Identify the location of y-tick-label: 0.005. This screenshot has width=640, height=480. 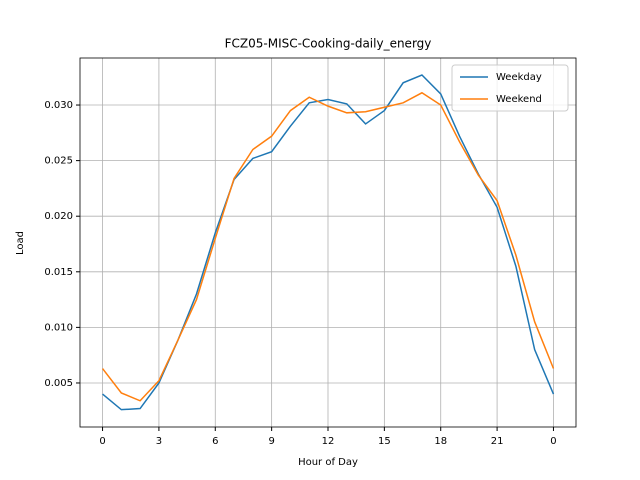
(58, 383).